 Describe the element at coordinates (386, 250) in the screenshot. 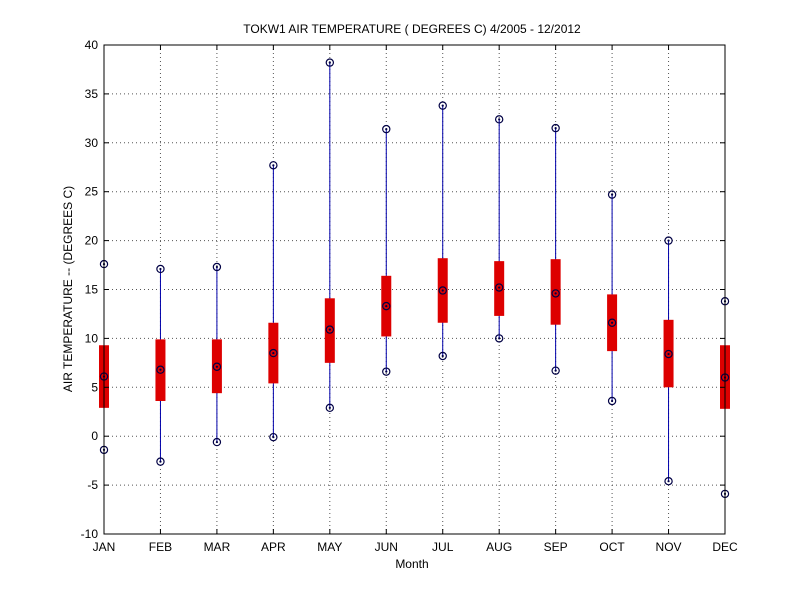

I see `box-jun` at that location.